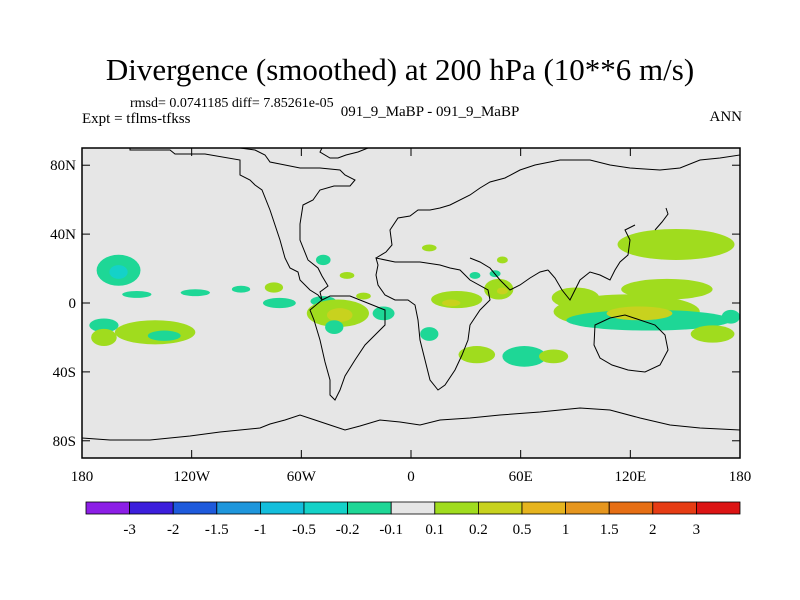 The image size is (800, 600). I want to click on colorbar-label-7: 0.1, so click(434, 530).